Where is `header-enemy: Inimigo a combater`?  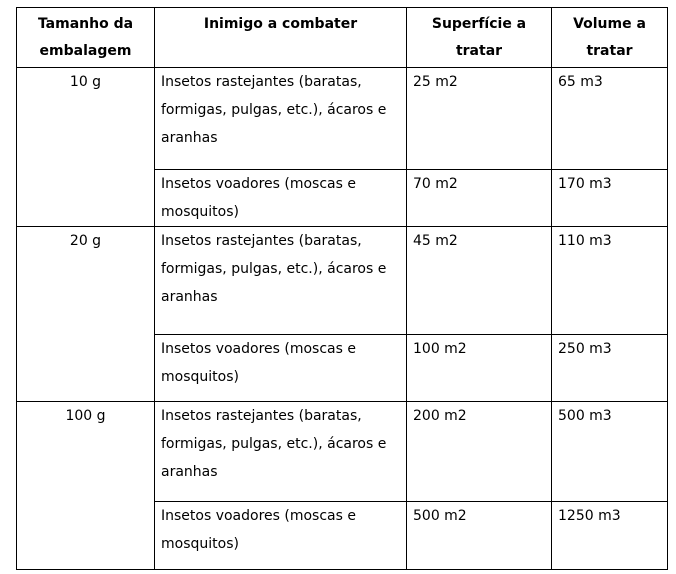 header-enemy: Inimigo a combater is located at coordinates (280, 37).